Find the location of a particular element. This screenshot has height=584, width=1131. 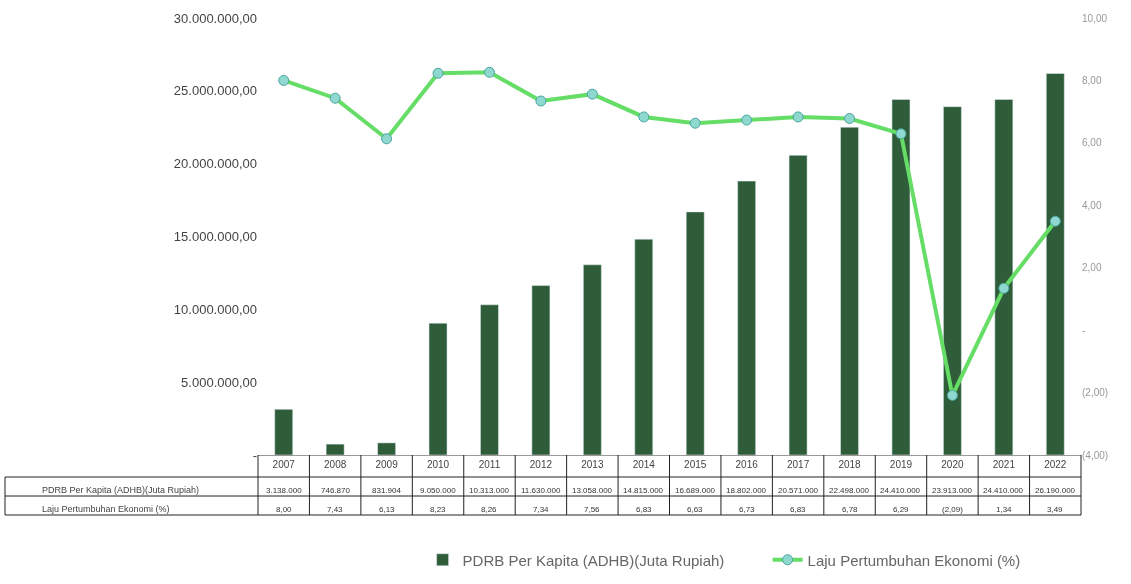

y2-tick-label: 2,00 is located at coordinates (1092, 268).